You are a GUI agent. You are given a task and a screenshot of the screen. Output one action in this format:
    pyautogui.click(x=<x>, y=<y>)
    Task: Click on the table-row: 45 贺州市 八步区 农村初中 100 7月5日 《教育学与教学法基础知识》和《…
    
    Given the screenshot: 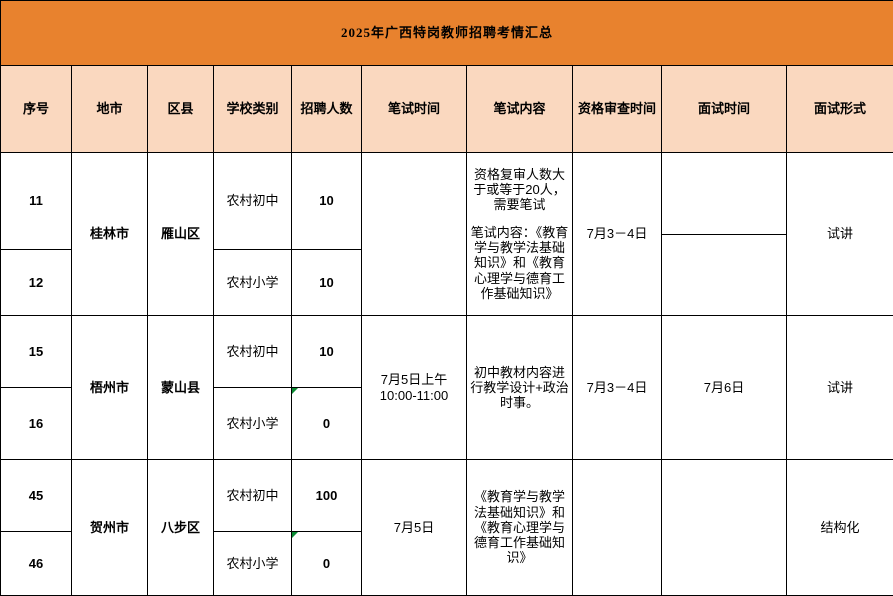 What is the action you would take?
    pyautogui.click(x=447, y=496)
    